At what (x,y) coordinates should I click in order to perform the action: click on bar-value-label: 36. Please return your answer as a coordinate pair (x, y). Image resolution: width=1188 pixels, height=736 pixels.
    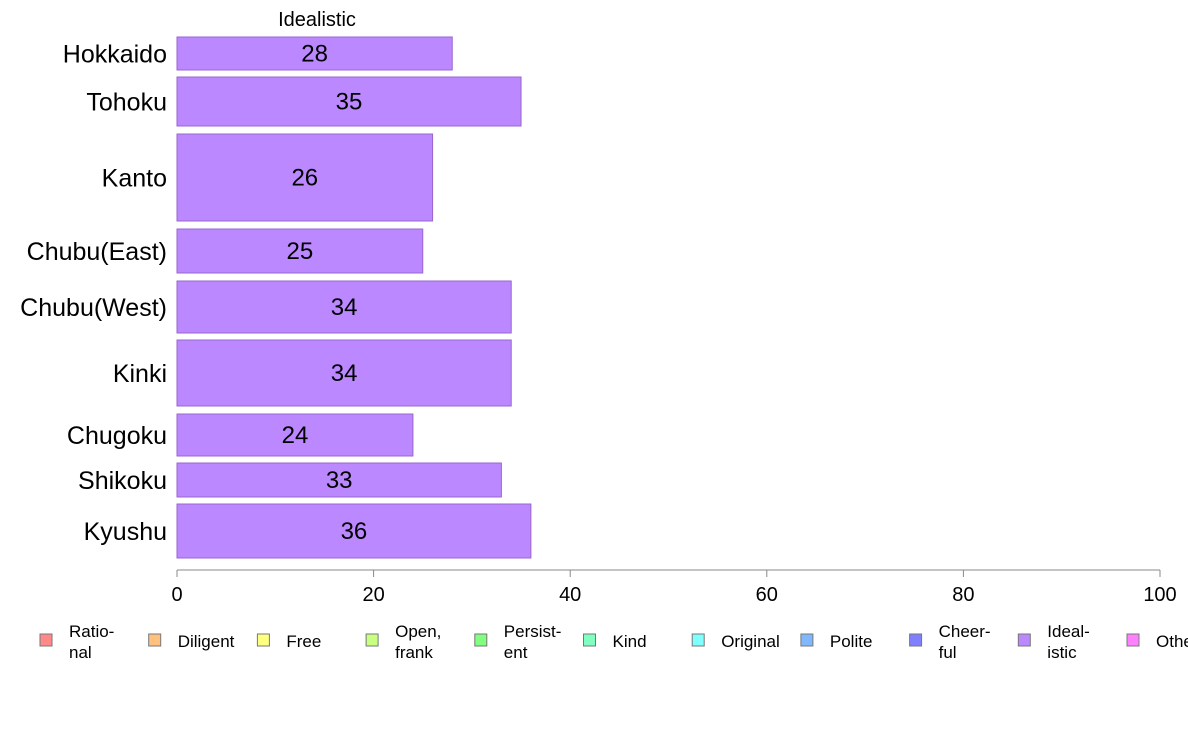
    Looking at the image, I should click on (354, 531).